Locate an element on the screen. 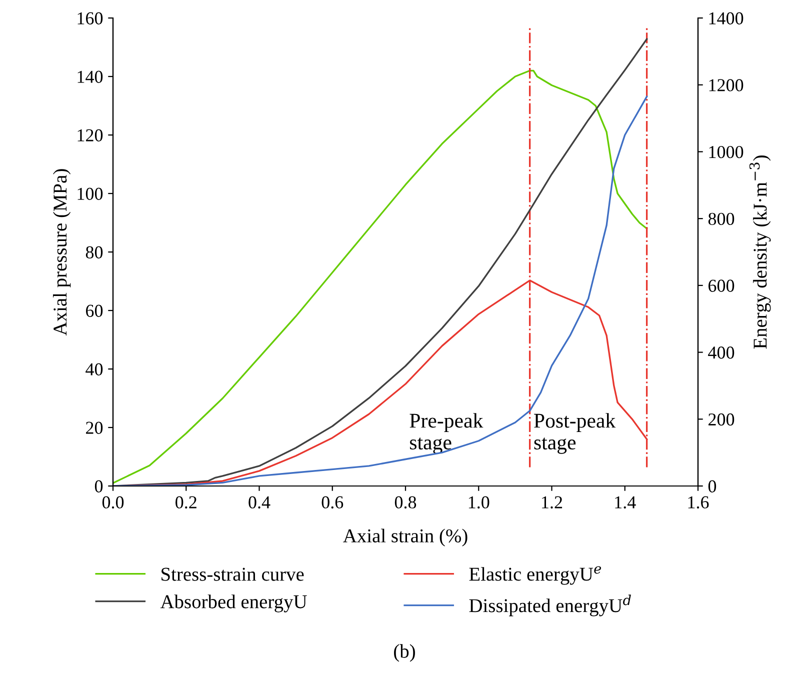  y2-tick-label: 400 is located at coordinates (721, 352).